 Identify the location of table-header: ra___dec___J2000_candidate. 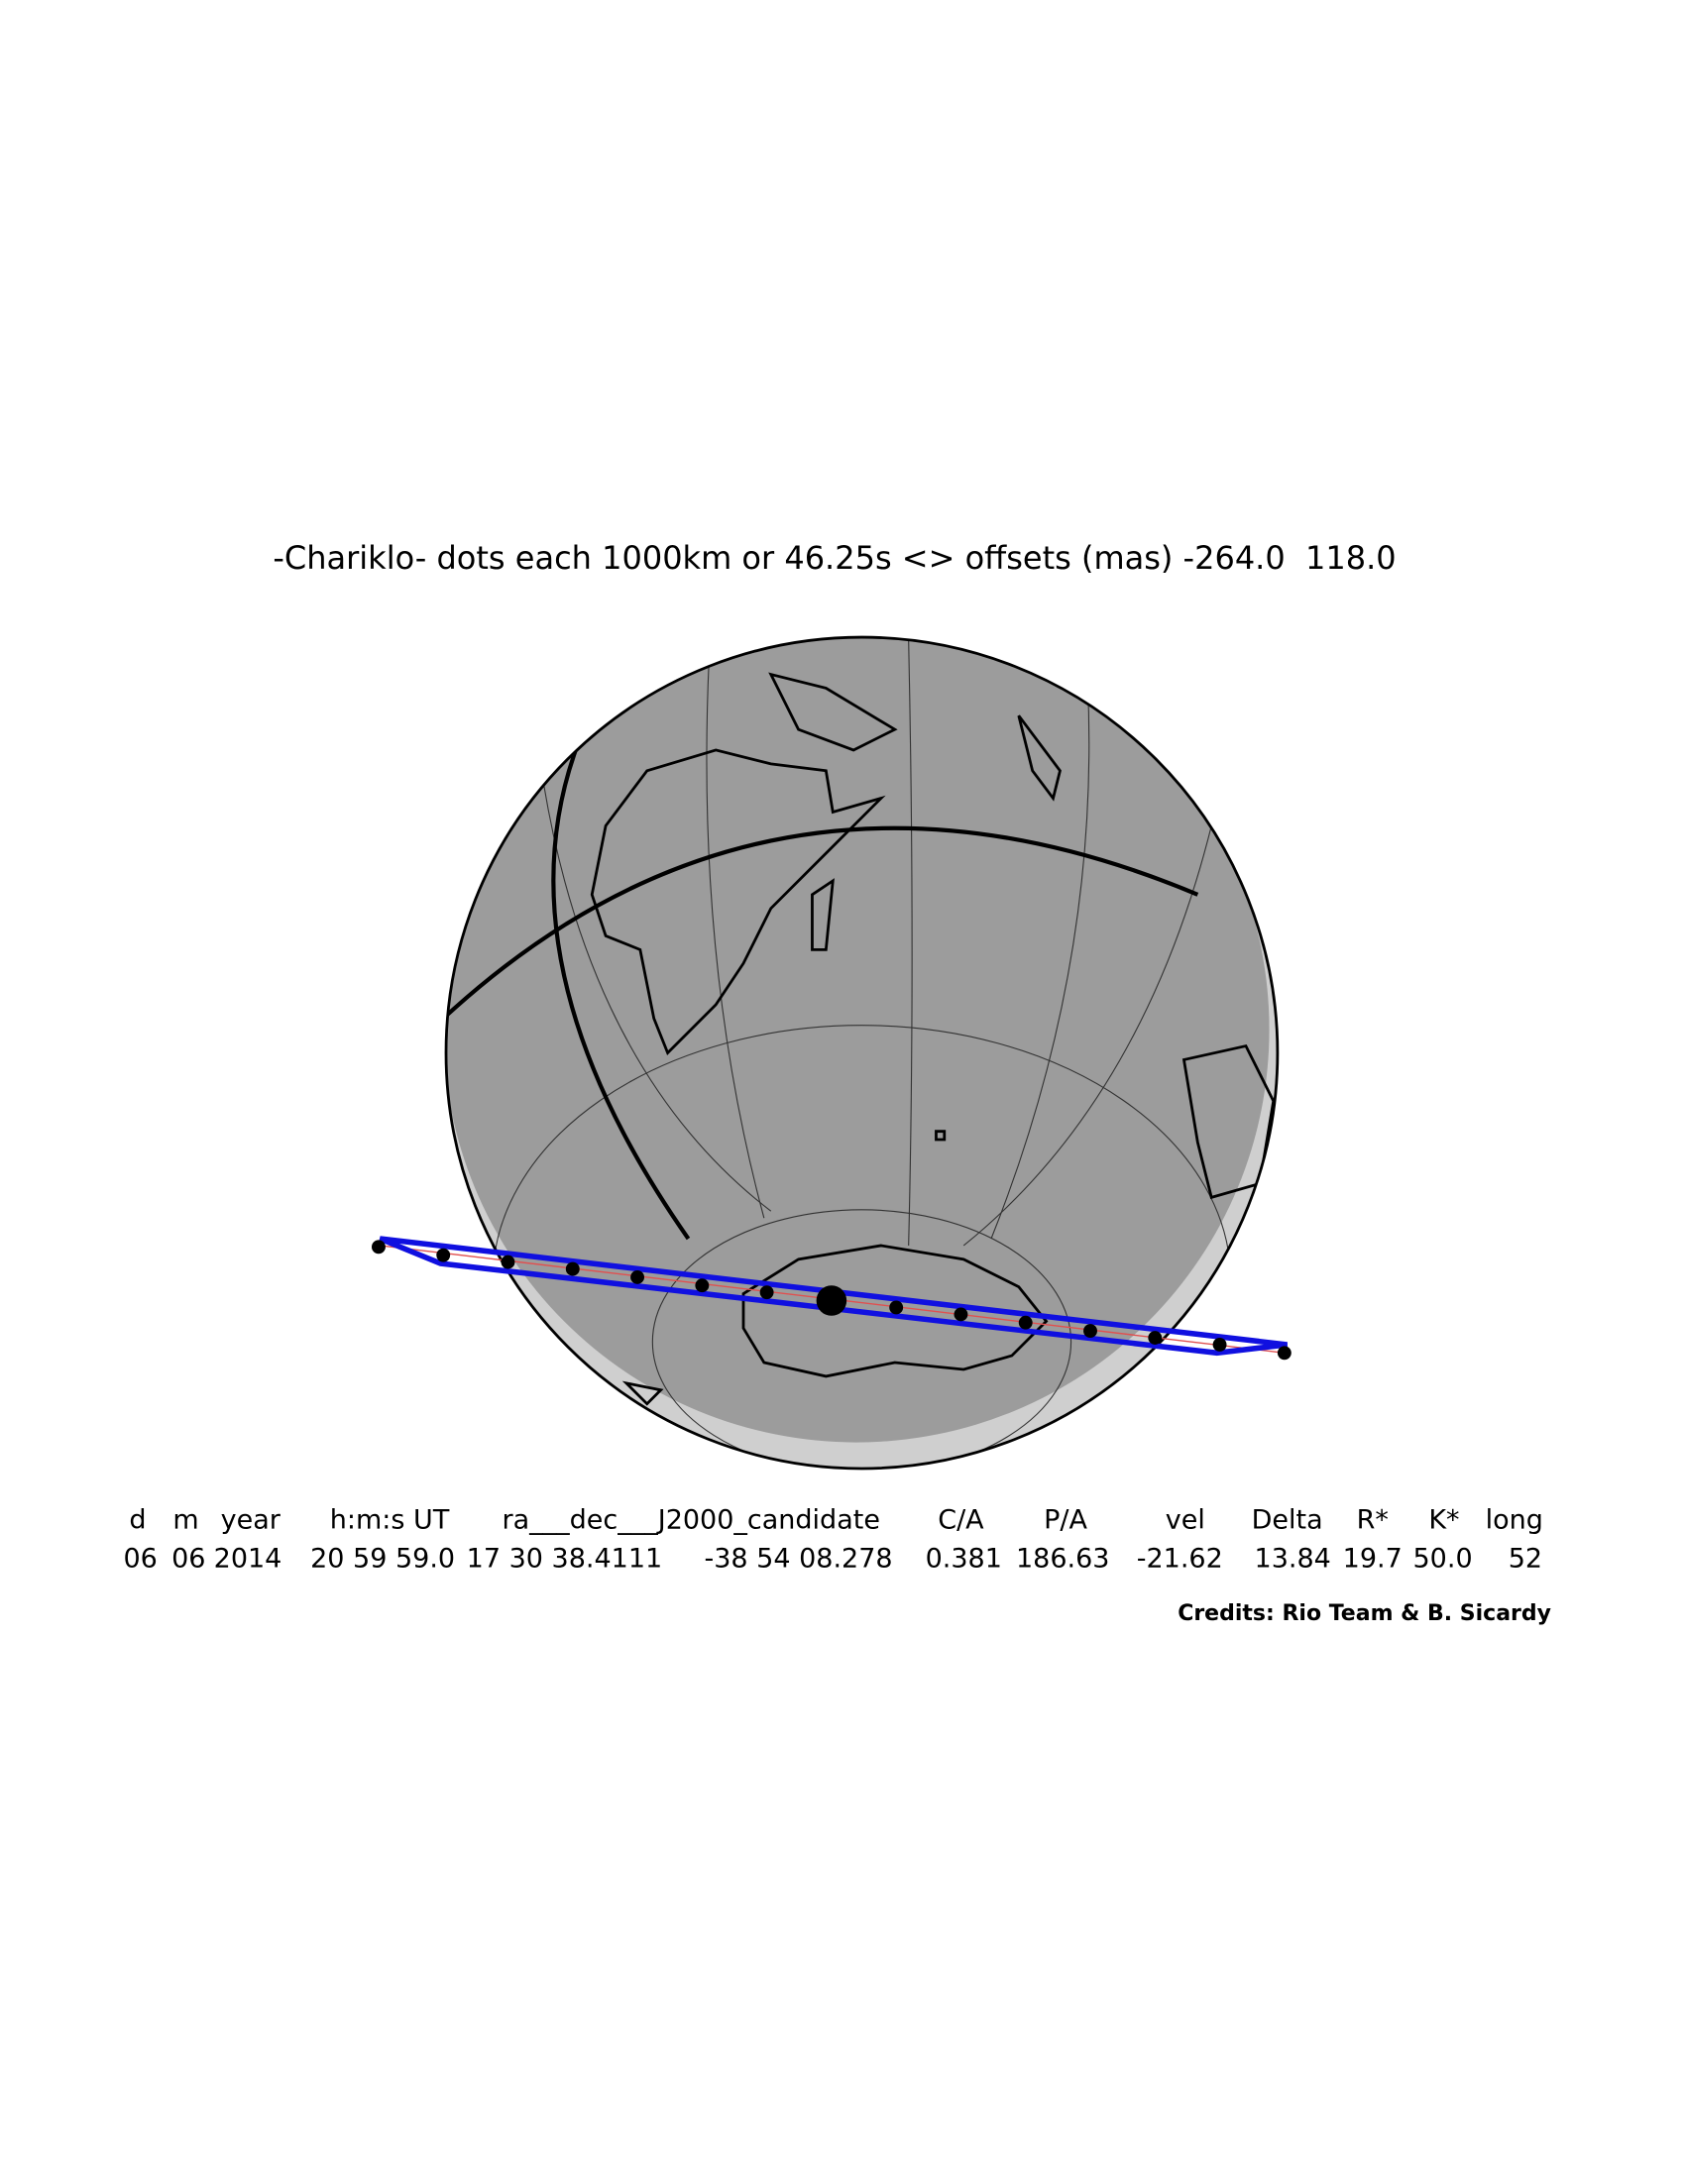
(691, 1520).